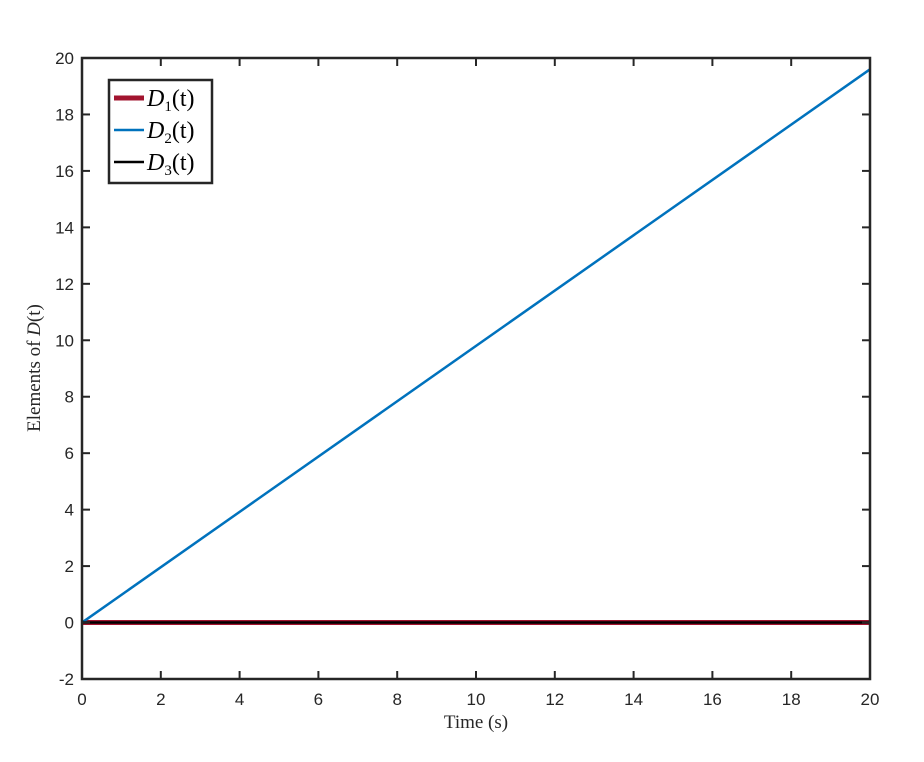 The height and width of the screenshot is (762, 924). Describe the element at coordinates (34, 329) in the screenshot. I see `y-axis-label-symbol: D` at that location.